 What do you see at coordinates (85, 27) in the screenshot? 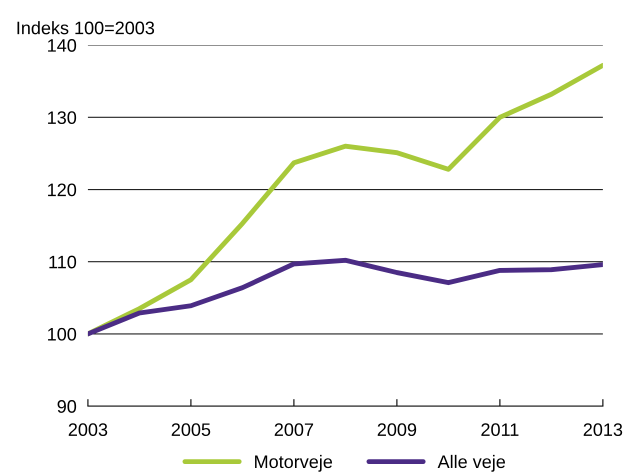
I see `y-axis-title: Indeks 100=2003` at bounding box center [85, 27].